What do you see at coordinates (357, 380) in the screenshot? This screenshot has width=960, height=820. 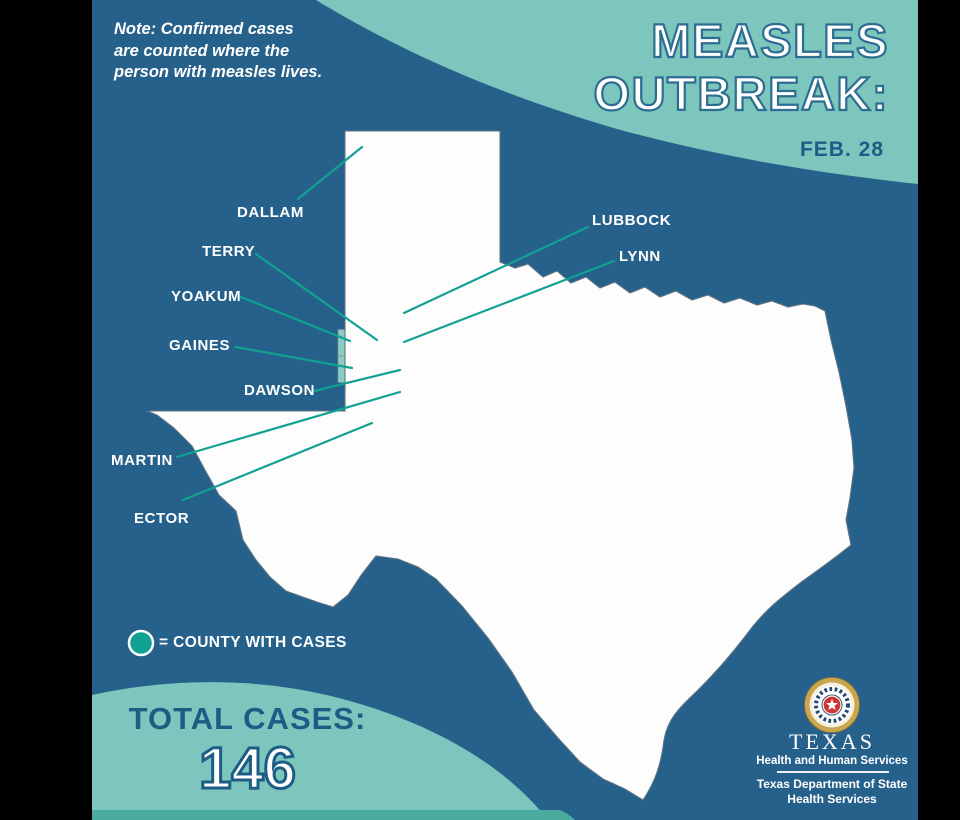 I see `leader-line-dawson` at bounding box center [357, 380].